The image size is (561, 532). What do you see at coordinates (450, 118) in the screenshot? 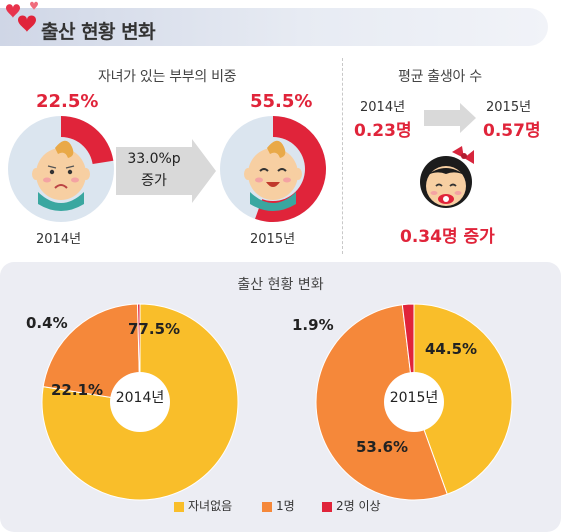
I see `small-arrow-icon` at bounding box center [450, 118].